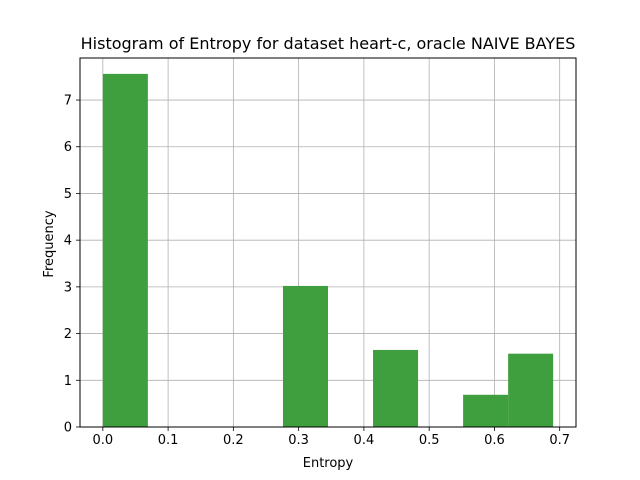 This screenshot has width=640, height=480. I want to click on y-axis-label: Frequency, so click(49, 243).